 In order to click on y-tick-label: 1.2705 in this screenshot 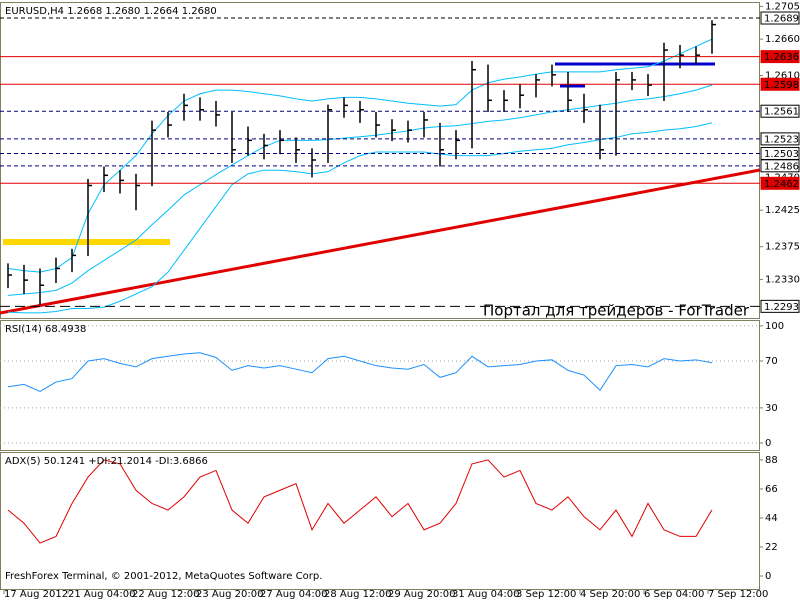, I will do `click(782, 6)`.